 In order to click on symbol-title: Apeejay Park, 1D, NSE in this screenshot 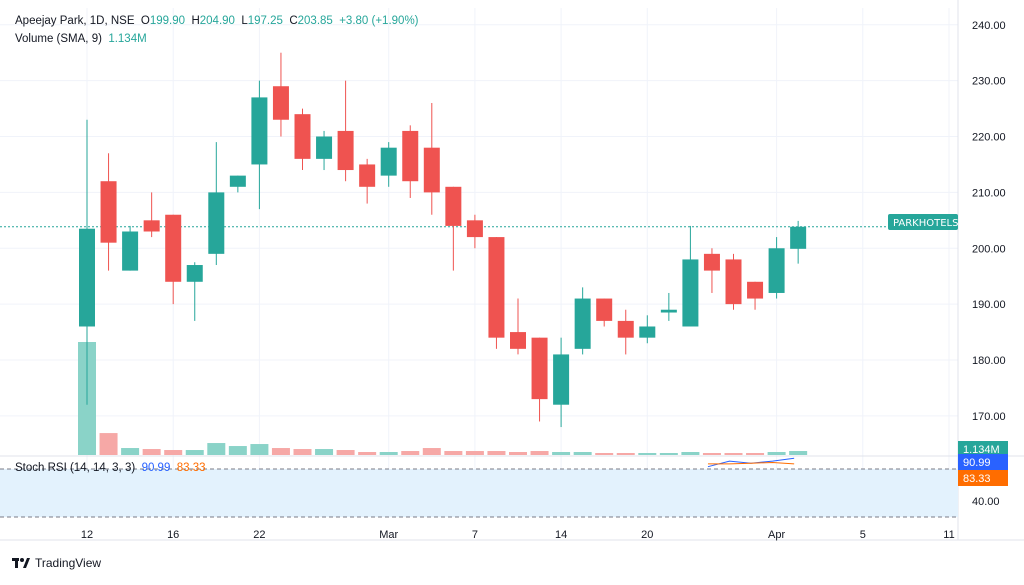, I will do `click(75, 21)`.